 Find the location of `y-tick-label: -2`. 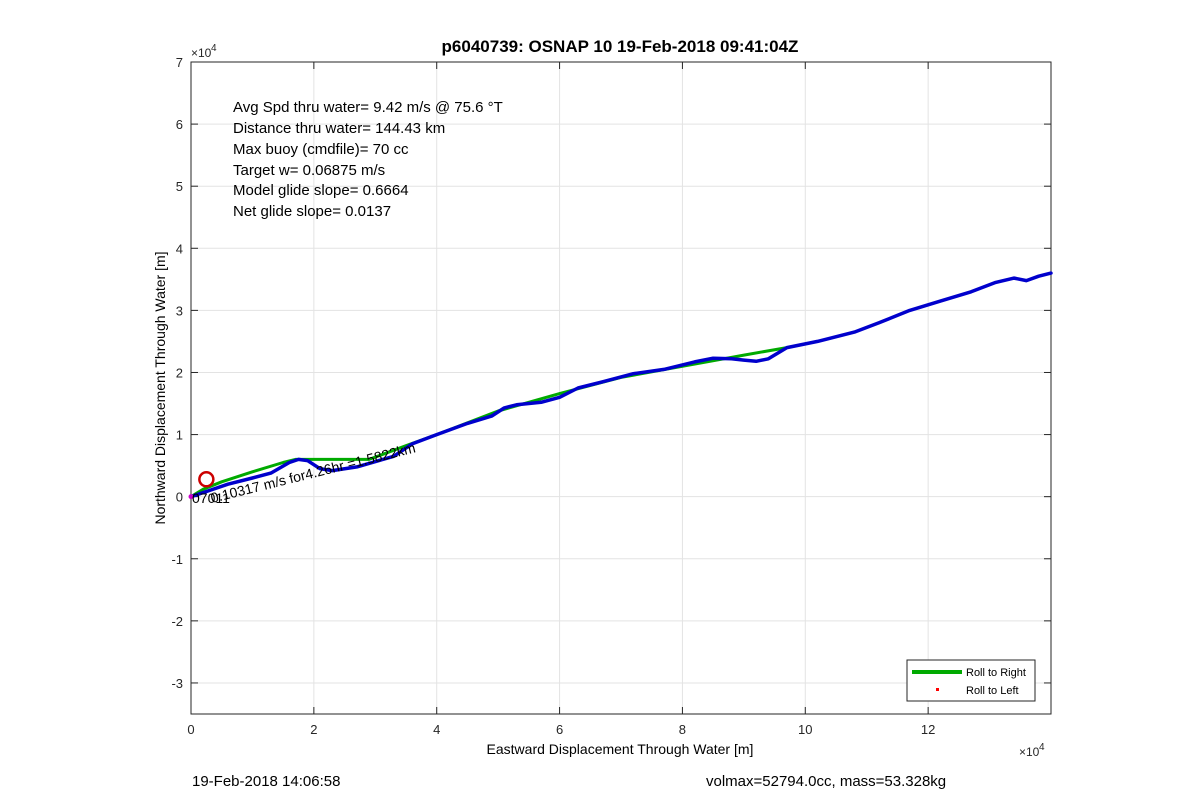

y-tick-label: -2 is located at coordinates (177, 621).